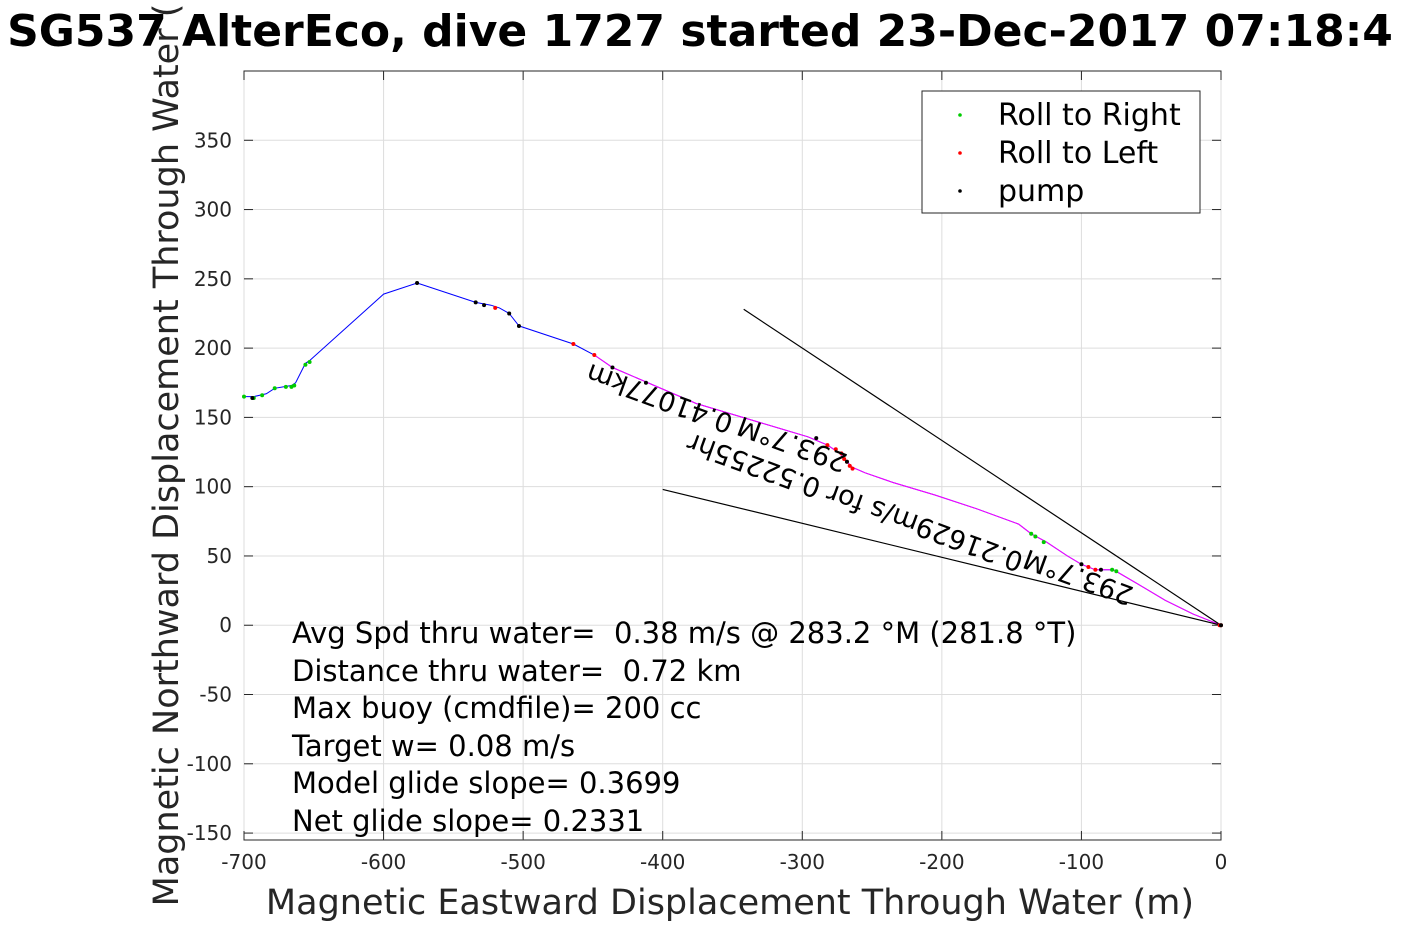  What do you see at coordinates (219, 556) in the screenshot?
I see `y-tick-label-4: 50` at bounding box center [219, 556].